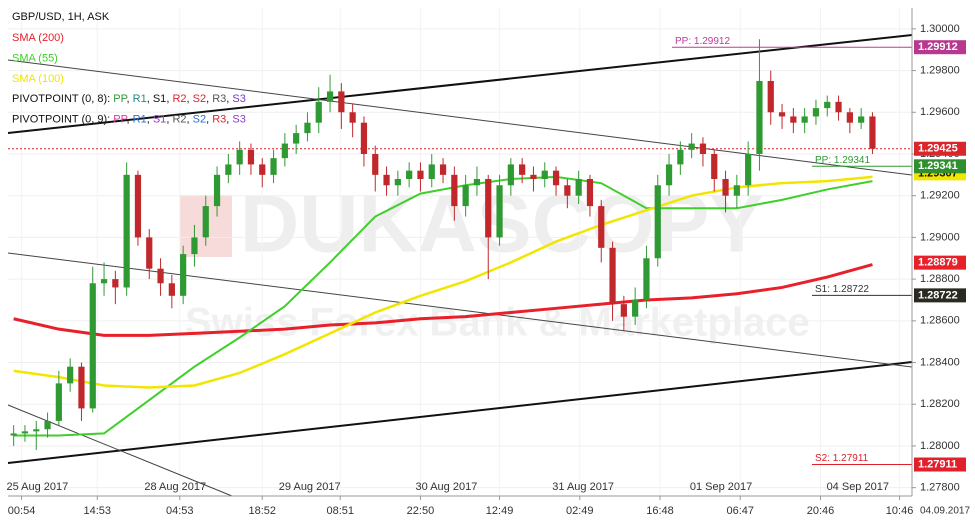  Describe the element at coordinates (940, 29) in the screenshot. I see `y-tick-label: 1.30000` at that location.